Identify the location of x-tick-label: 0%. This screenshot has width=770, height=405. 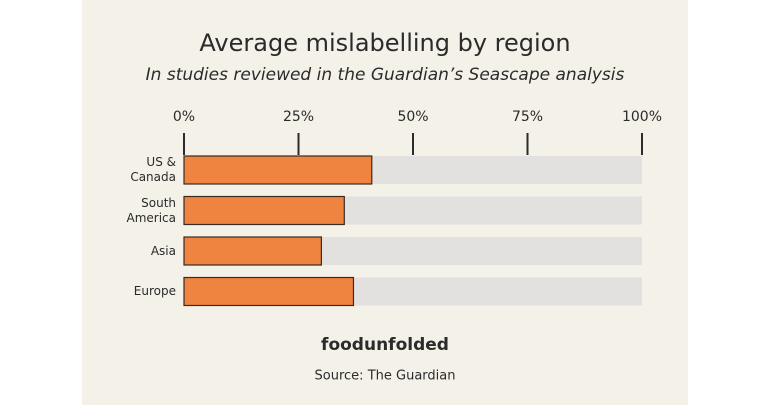
(184, 117).